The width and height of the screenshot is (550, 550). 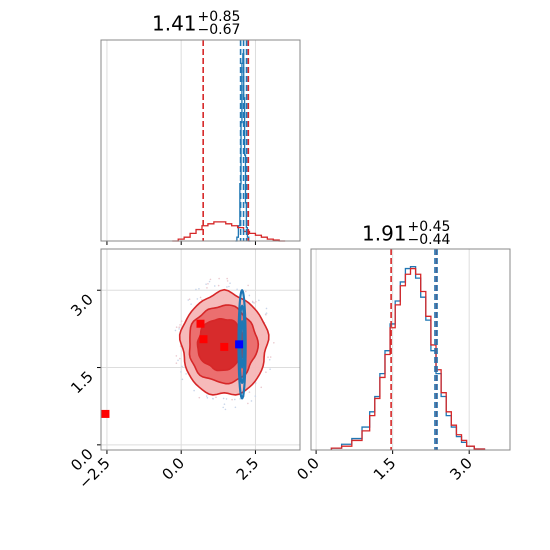 I want to click on title-param2-value: 1.91, so click(x=384, y=233).